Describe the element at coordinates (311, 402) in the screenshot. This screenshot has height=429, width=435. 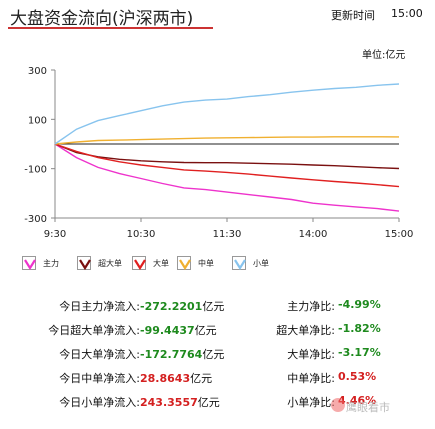
I see `ratio-label-text: 小单净比:` at that location.